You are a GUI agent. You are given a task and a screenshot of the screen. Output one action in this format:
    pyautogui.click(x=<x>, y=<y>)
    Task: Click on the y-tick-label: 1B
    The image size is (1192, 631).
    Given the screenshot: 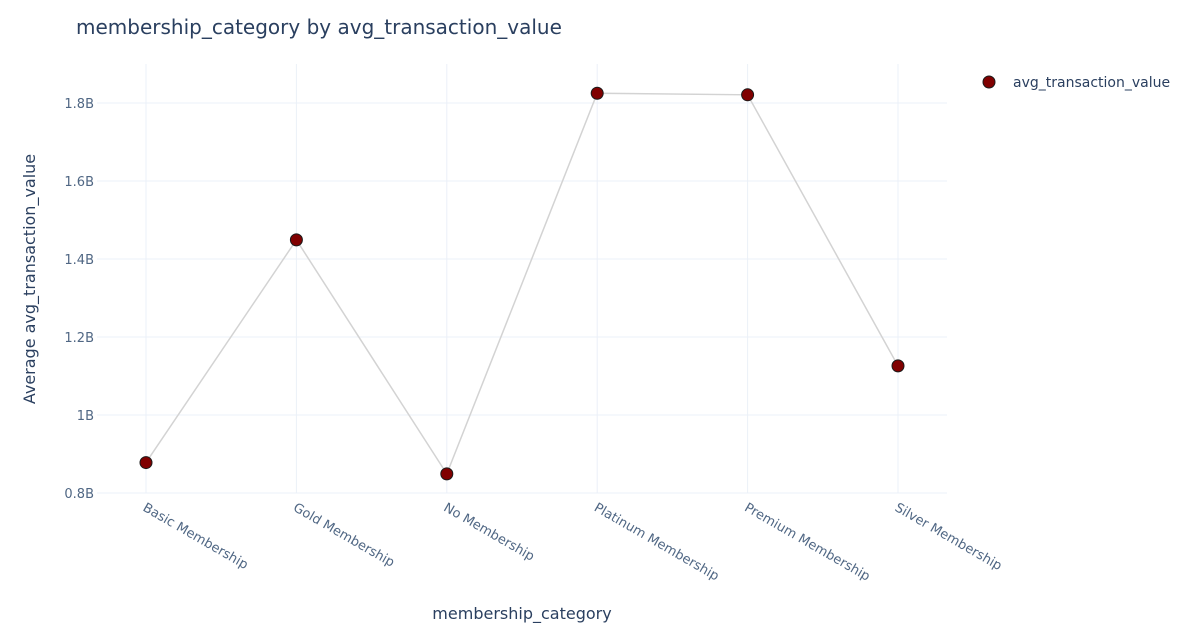 What is the action you would take?
    pyautogui.click(x=85, y=416)
    